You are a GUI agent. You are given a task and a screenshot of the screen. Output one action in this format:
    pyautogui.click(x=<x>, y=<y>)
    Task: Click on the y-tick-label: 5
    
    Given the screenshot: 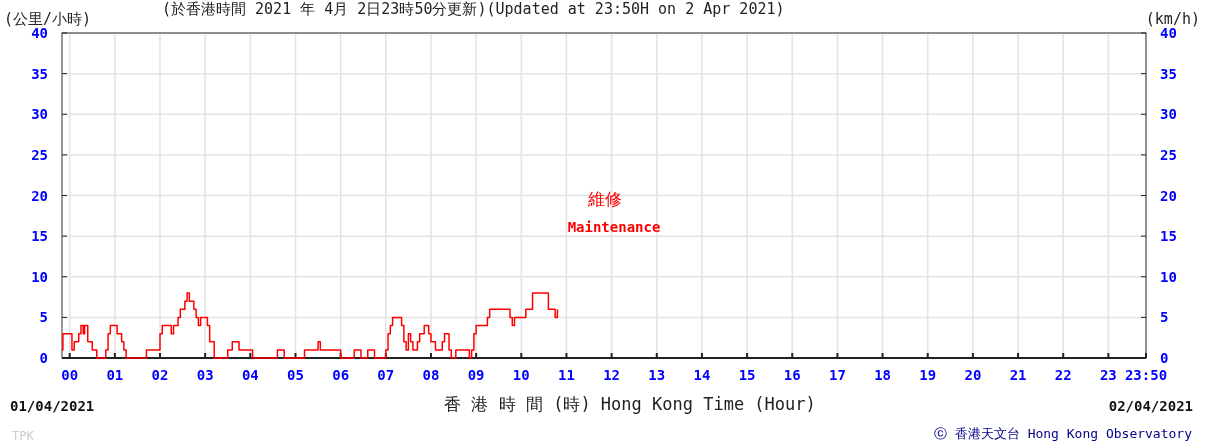 What is the action you would take?
    pyautogui.click(x=43, y=317)
    